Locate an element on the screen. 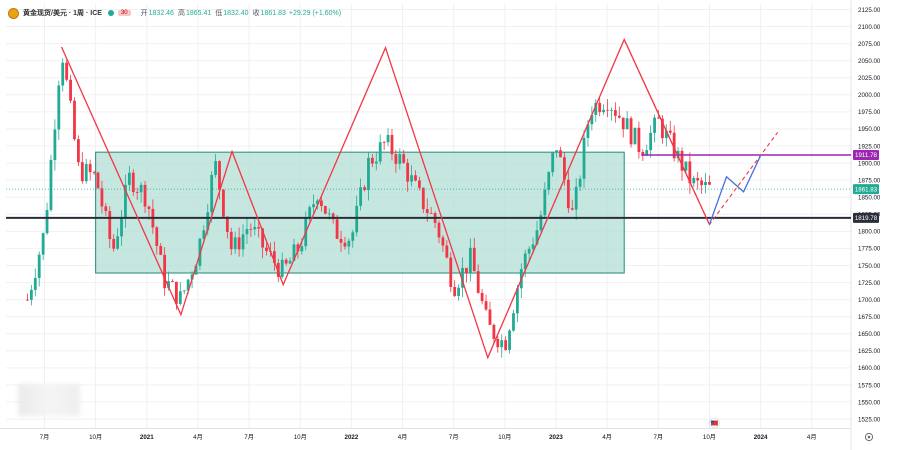 This screenshot has width=899, height=450. high-label: 高 is located at coordinates (181, 13).